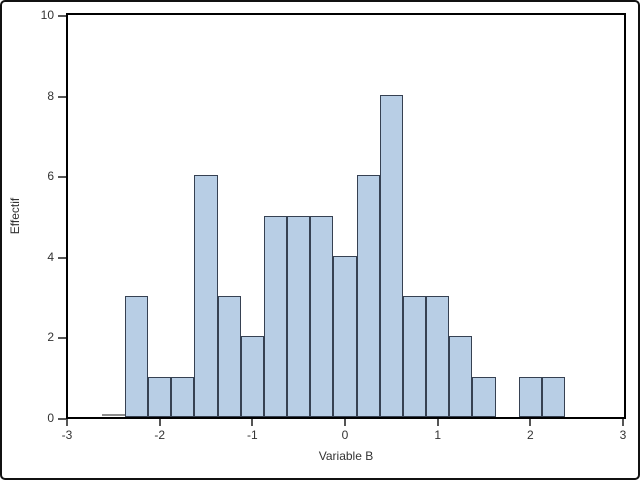  What do you see at coordinates (346, 456) in the screenshot?
I see `x-axis-title: Variable B` at bounding box center [346, 456].